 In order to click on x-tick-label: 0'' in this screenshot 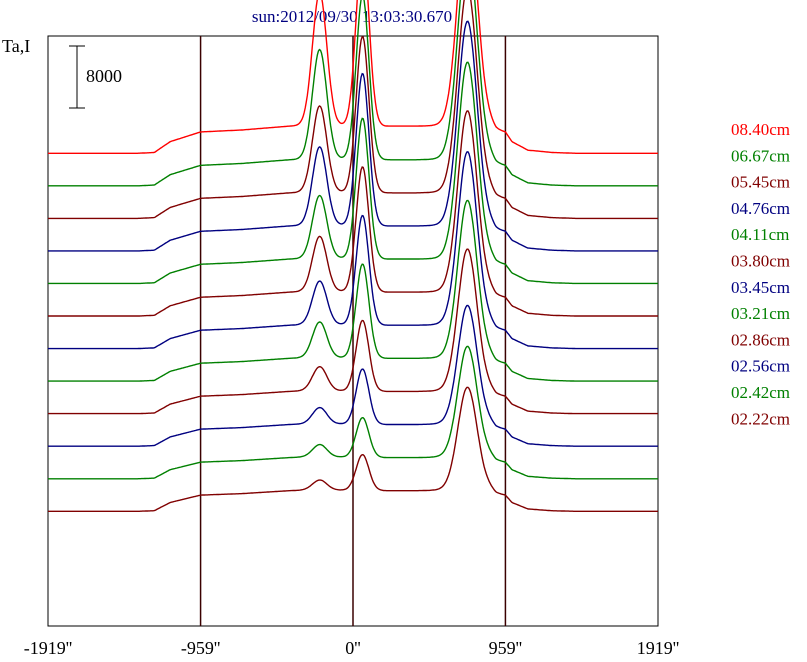, I will do `click(353, 648)`.